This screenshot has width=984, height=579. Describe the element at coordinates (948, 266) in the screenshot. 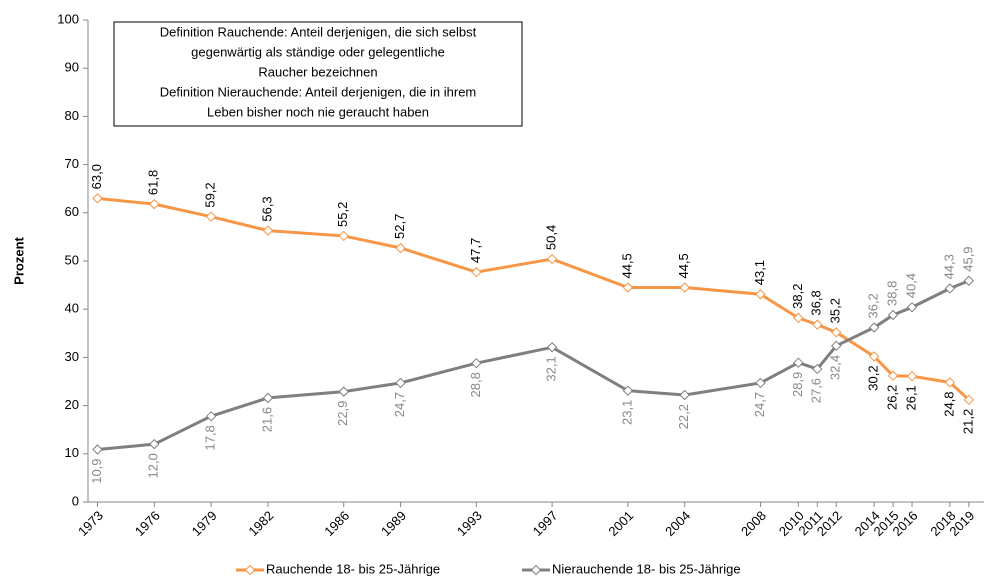

I see `data-label: 44,3` at that location.